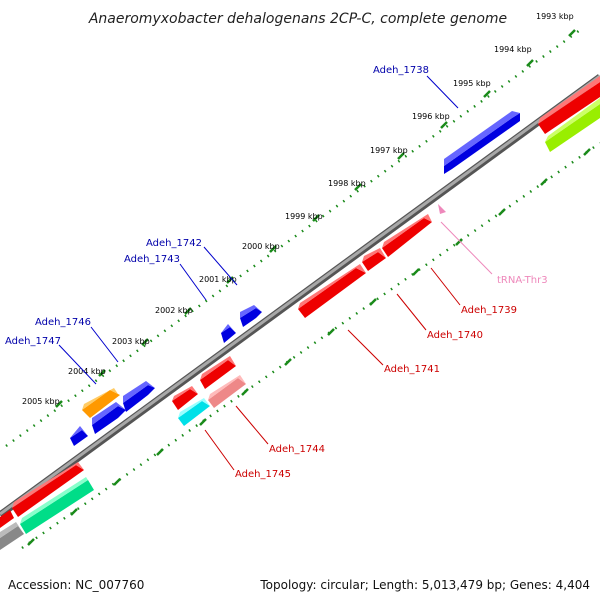  I want to click on accession-text: Accession: NC_007760, so click(76, 585).